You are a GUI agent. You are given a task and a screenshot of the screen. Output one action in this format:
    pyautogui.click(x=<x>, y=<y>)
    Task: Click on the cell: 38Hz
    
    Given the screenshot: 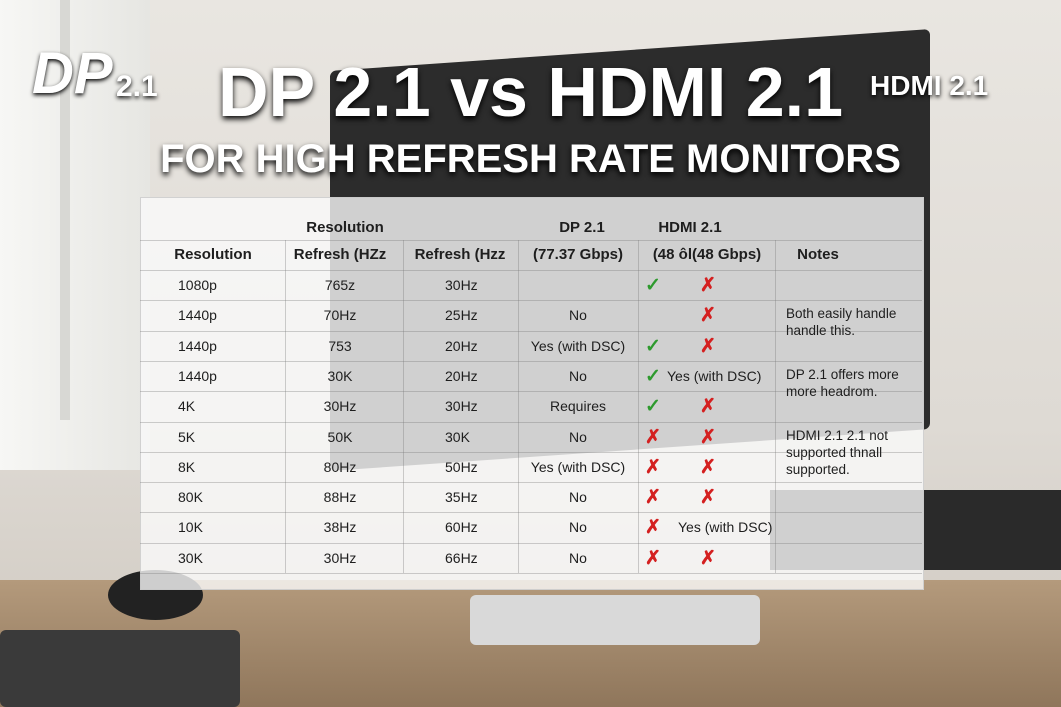 What is the action you would take?
    pyautogui.click(x=340, y=527)
    